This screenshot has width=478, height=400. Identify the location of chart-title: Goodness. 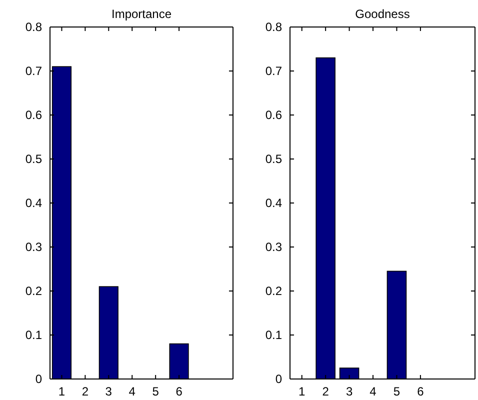
(382, 14).